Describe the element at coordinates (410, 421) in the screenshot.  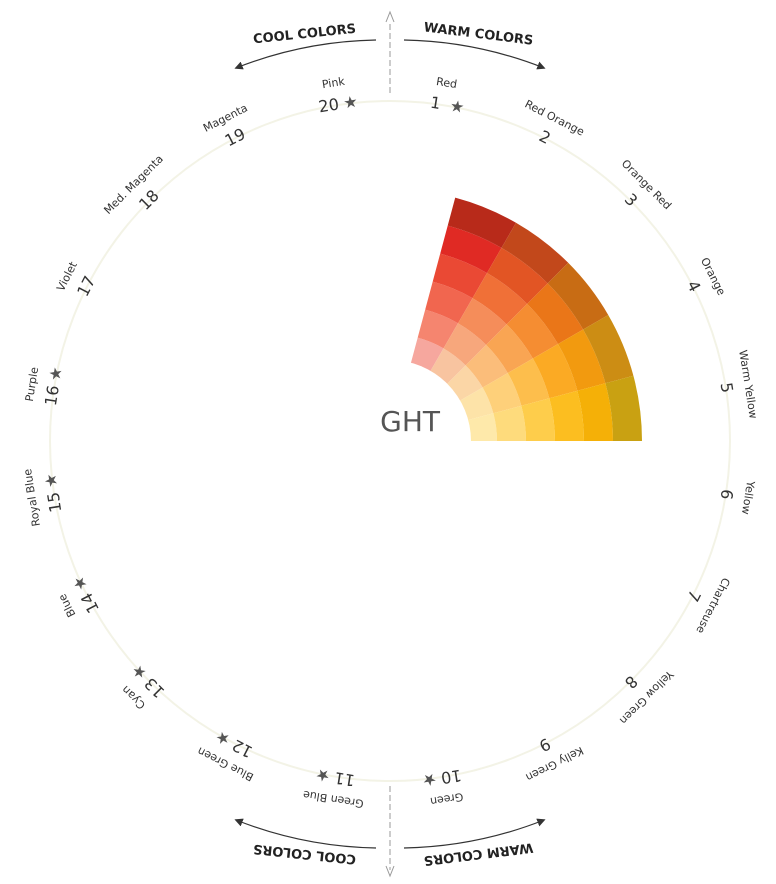
I see `center-word: GHT` at that location.